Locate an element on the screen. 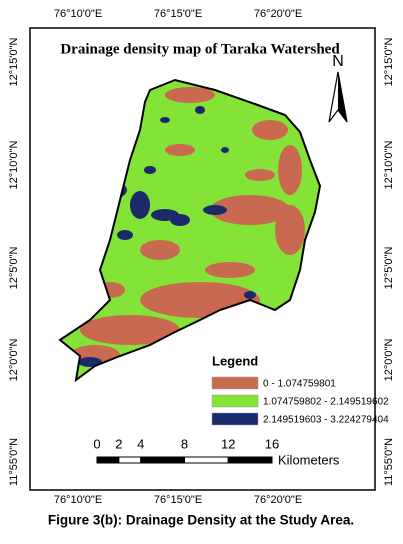 This screenshot has width=403, height=544. map-title: Drainage density map of Taraka Watershed is located at coordinates (200, 49).